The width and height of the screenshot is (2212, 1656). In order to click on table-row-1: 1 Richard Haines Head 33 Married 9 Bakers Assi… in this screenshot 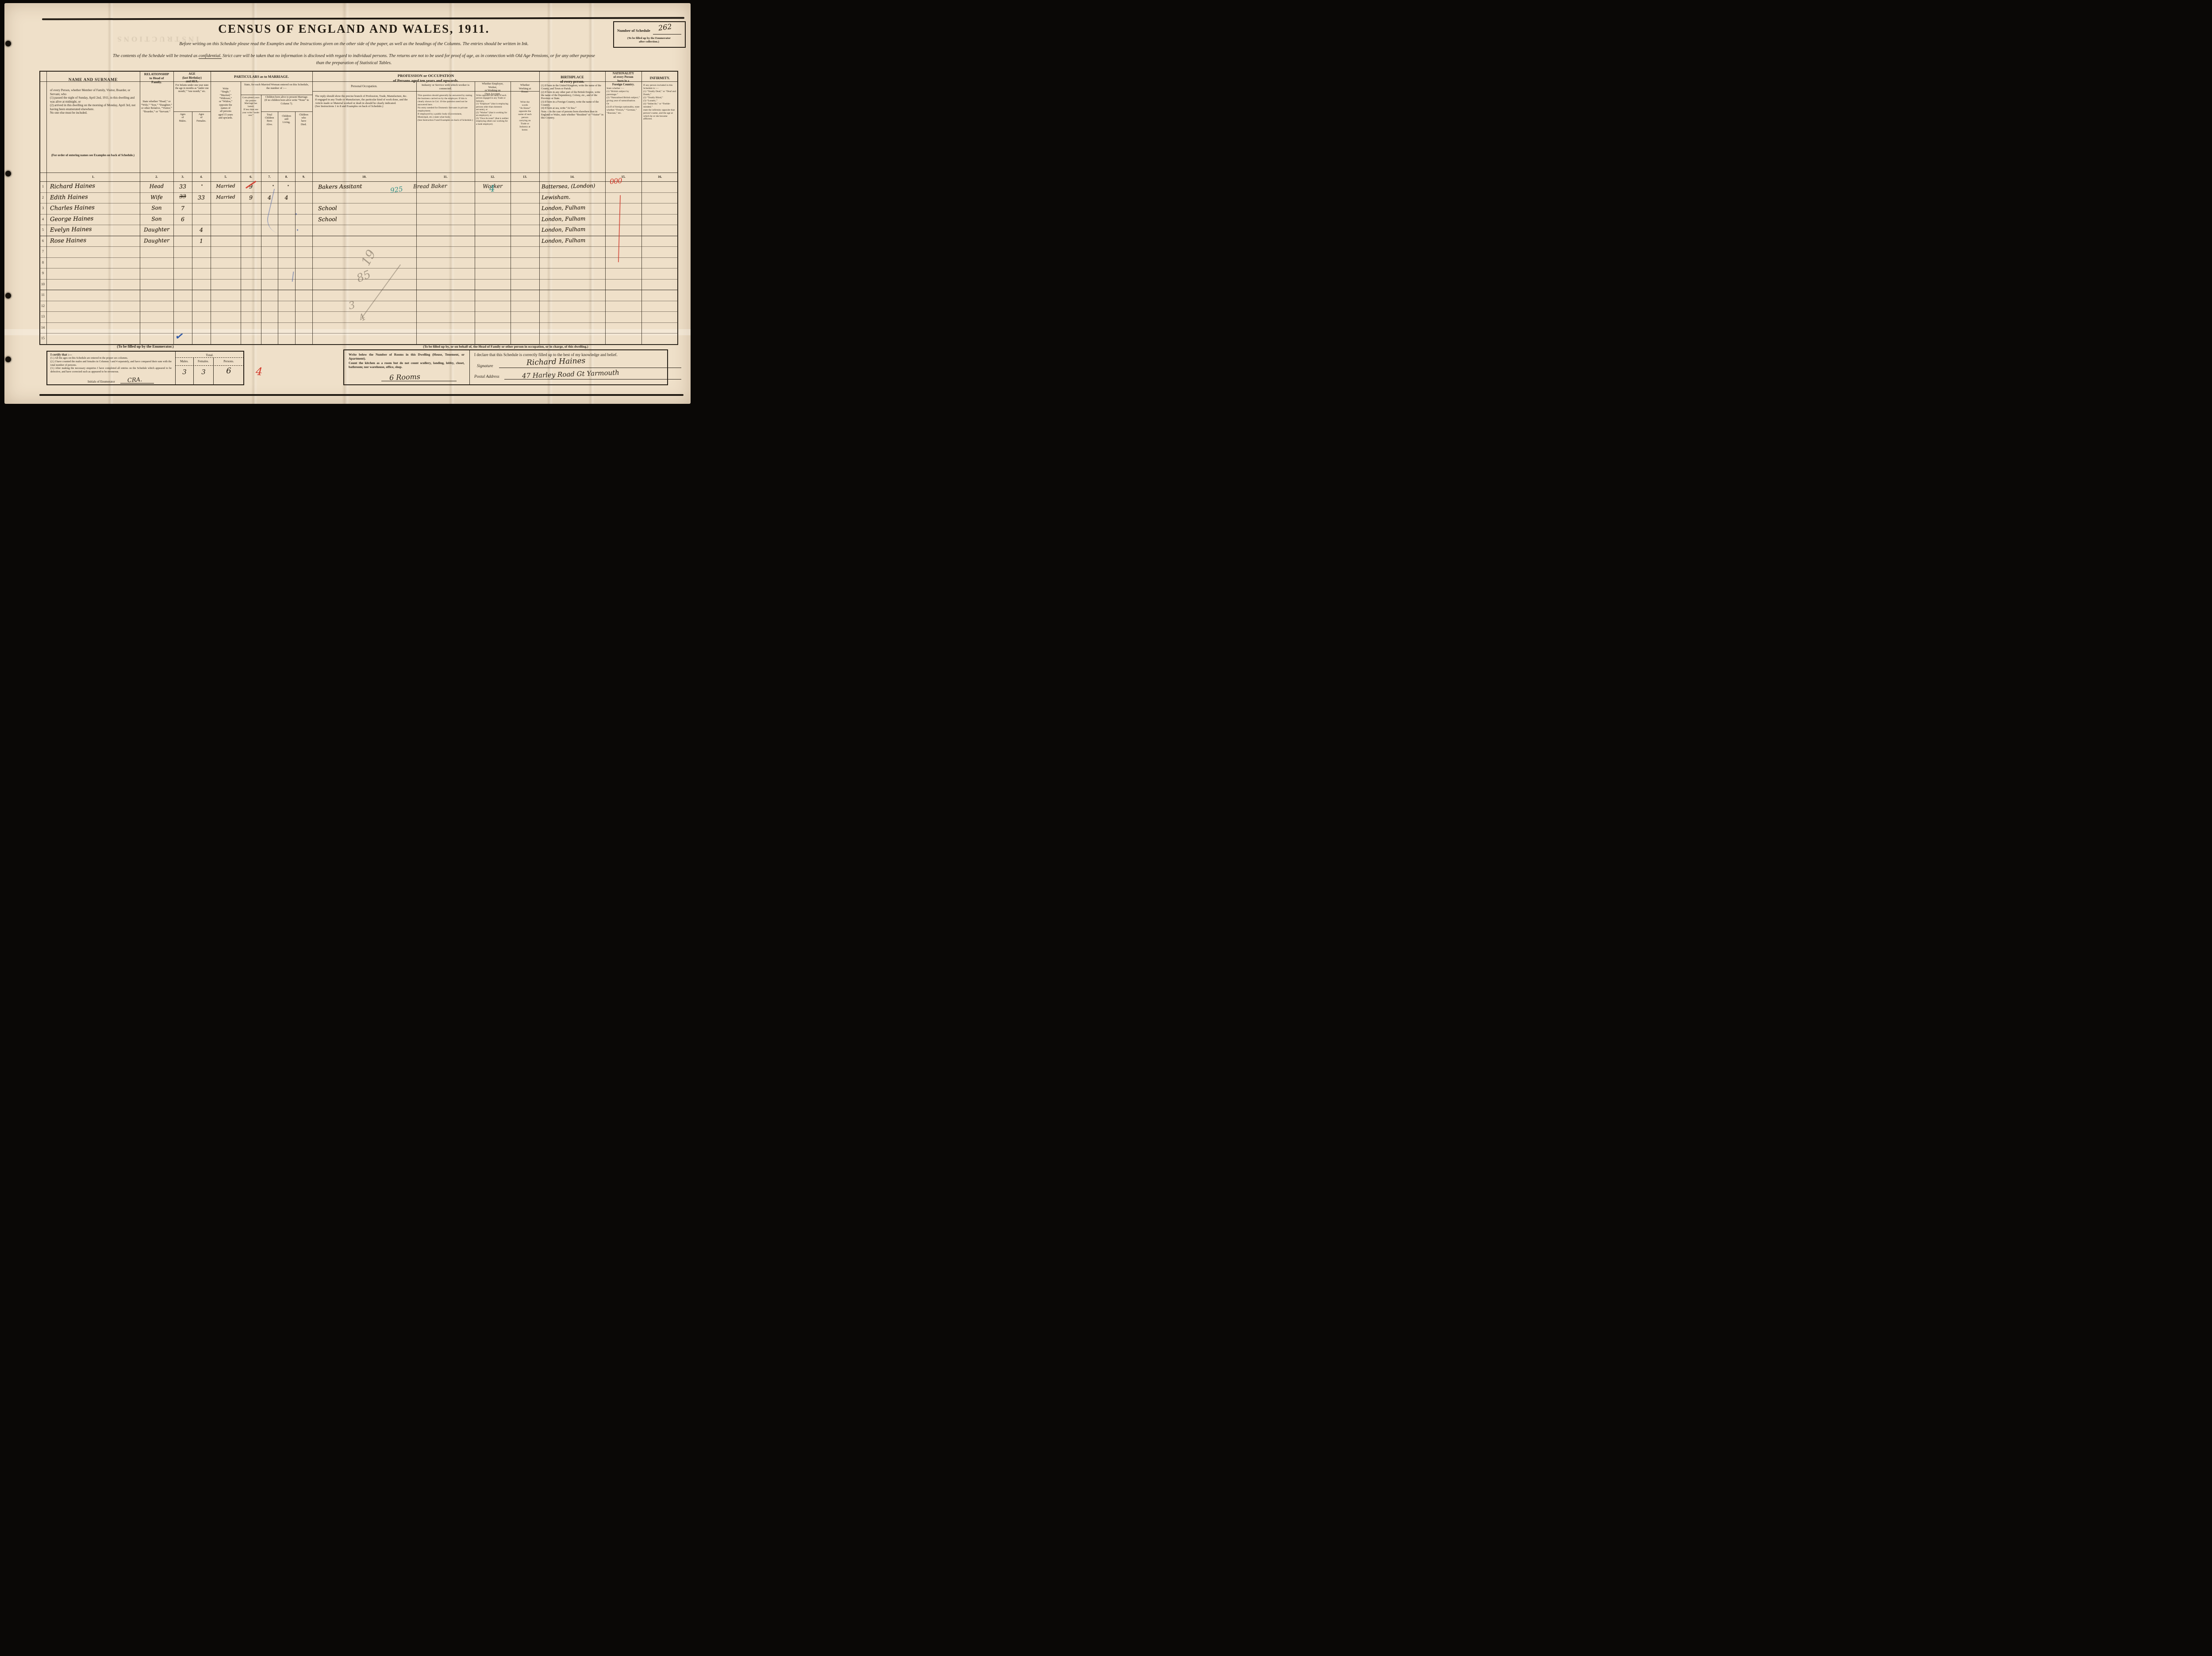, I will do `click(359, 187)`.